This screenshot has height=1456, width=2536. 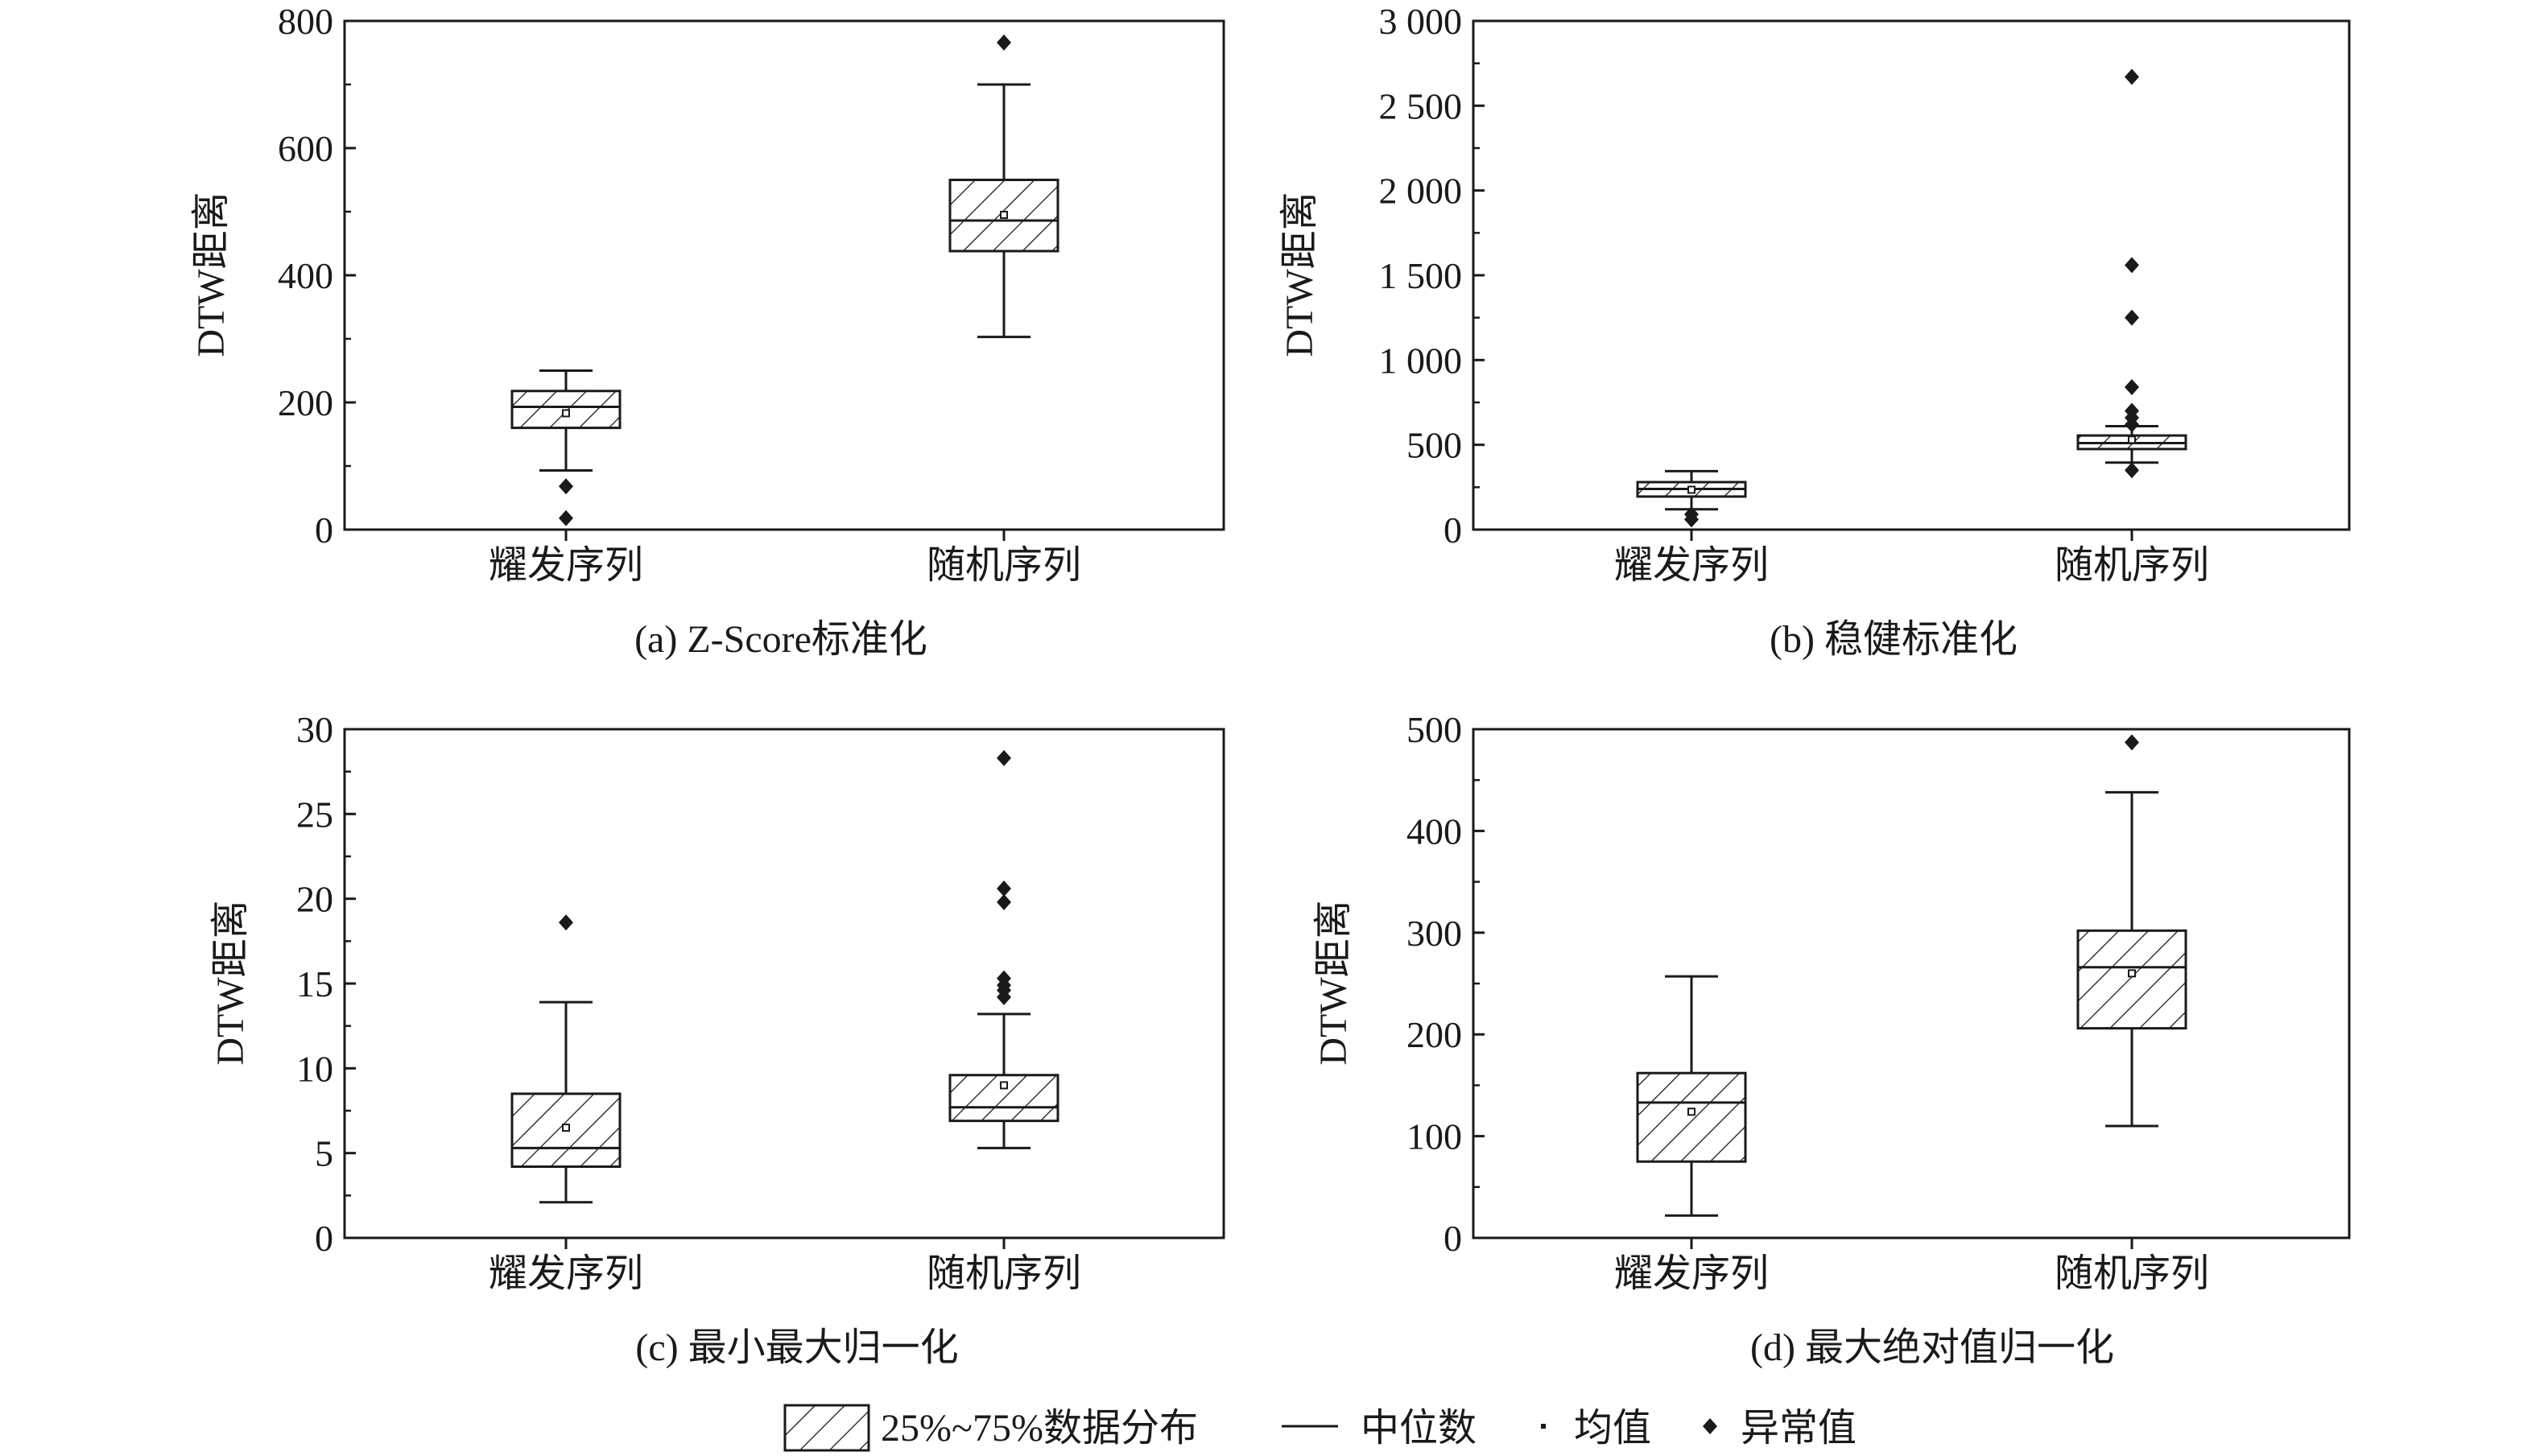 I want to click on legend-box-swatch, so click(x=826, y=1428).